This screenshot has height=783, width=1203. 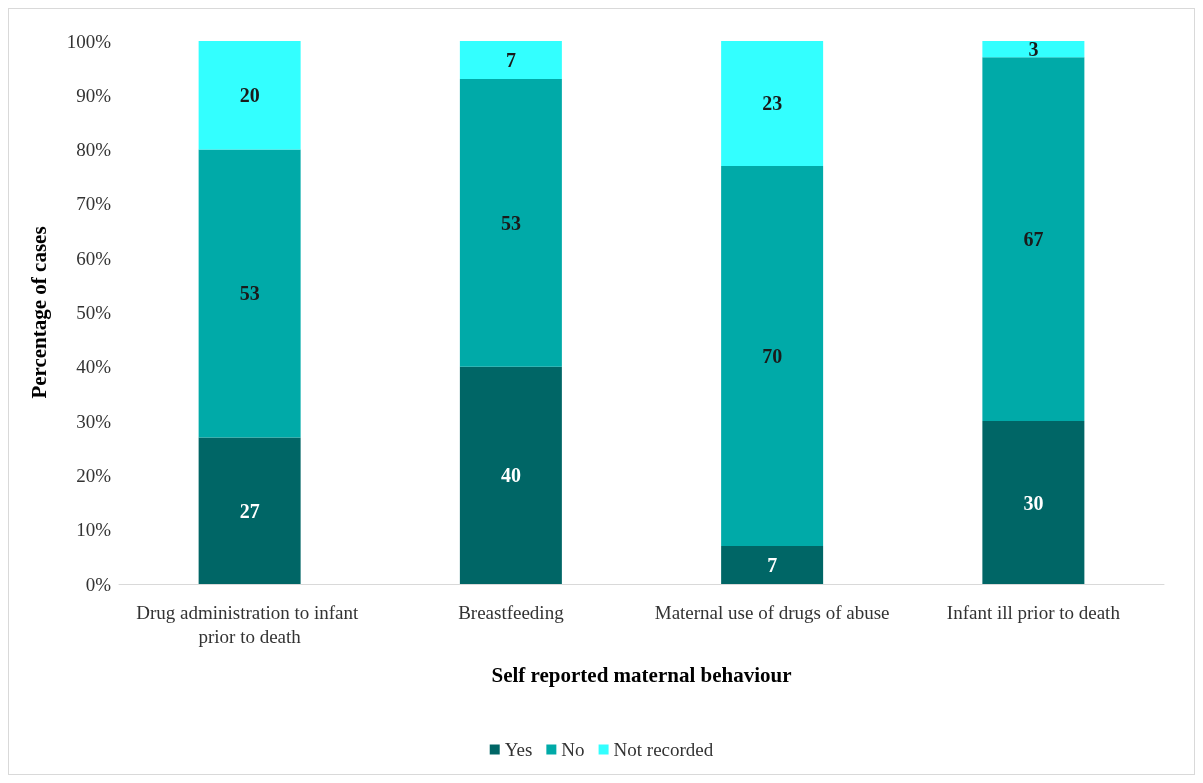 What do you see at coordinates (94, 258) in the screenshot?
I see `y-tick-label: 60%` at bounding box center [94, 258].